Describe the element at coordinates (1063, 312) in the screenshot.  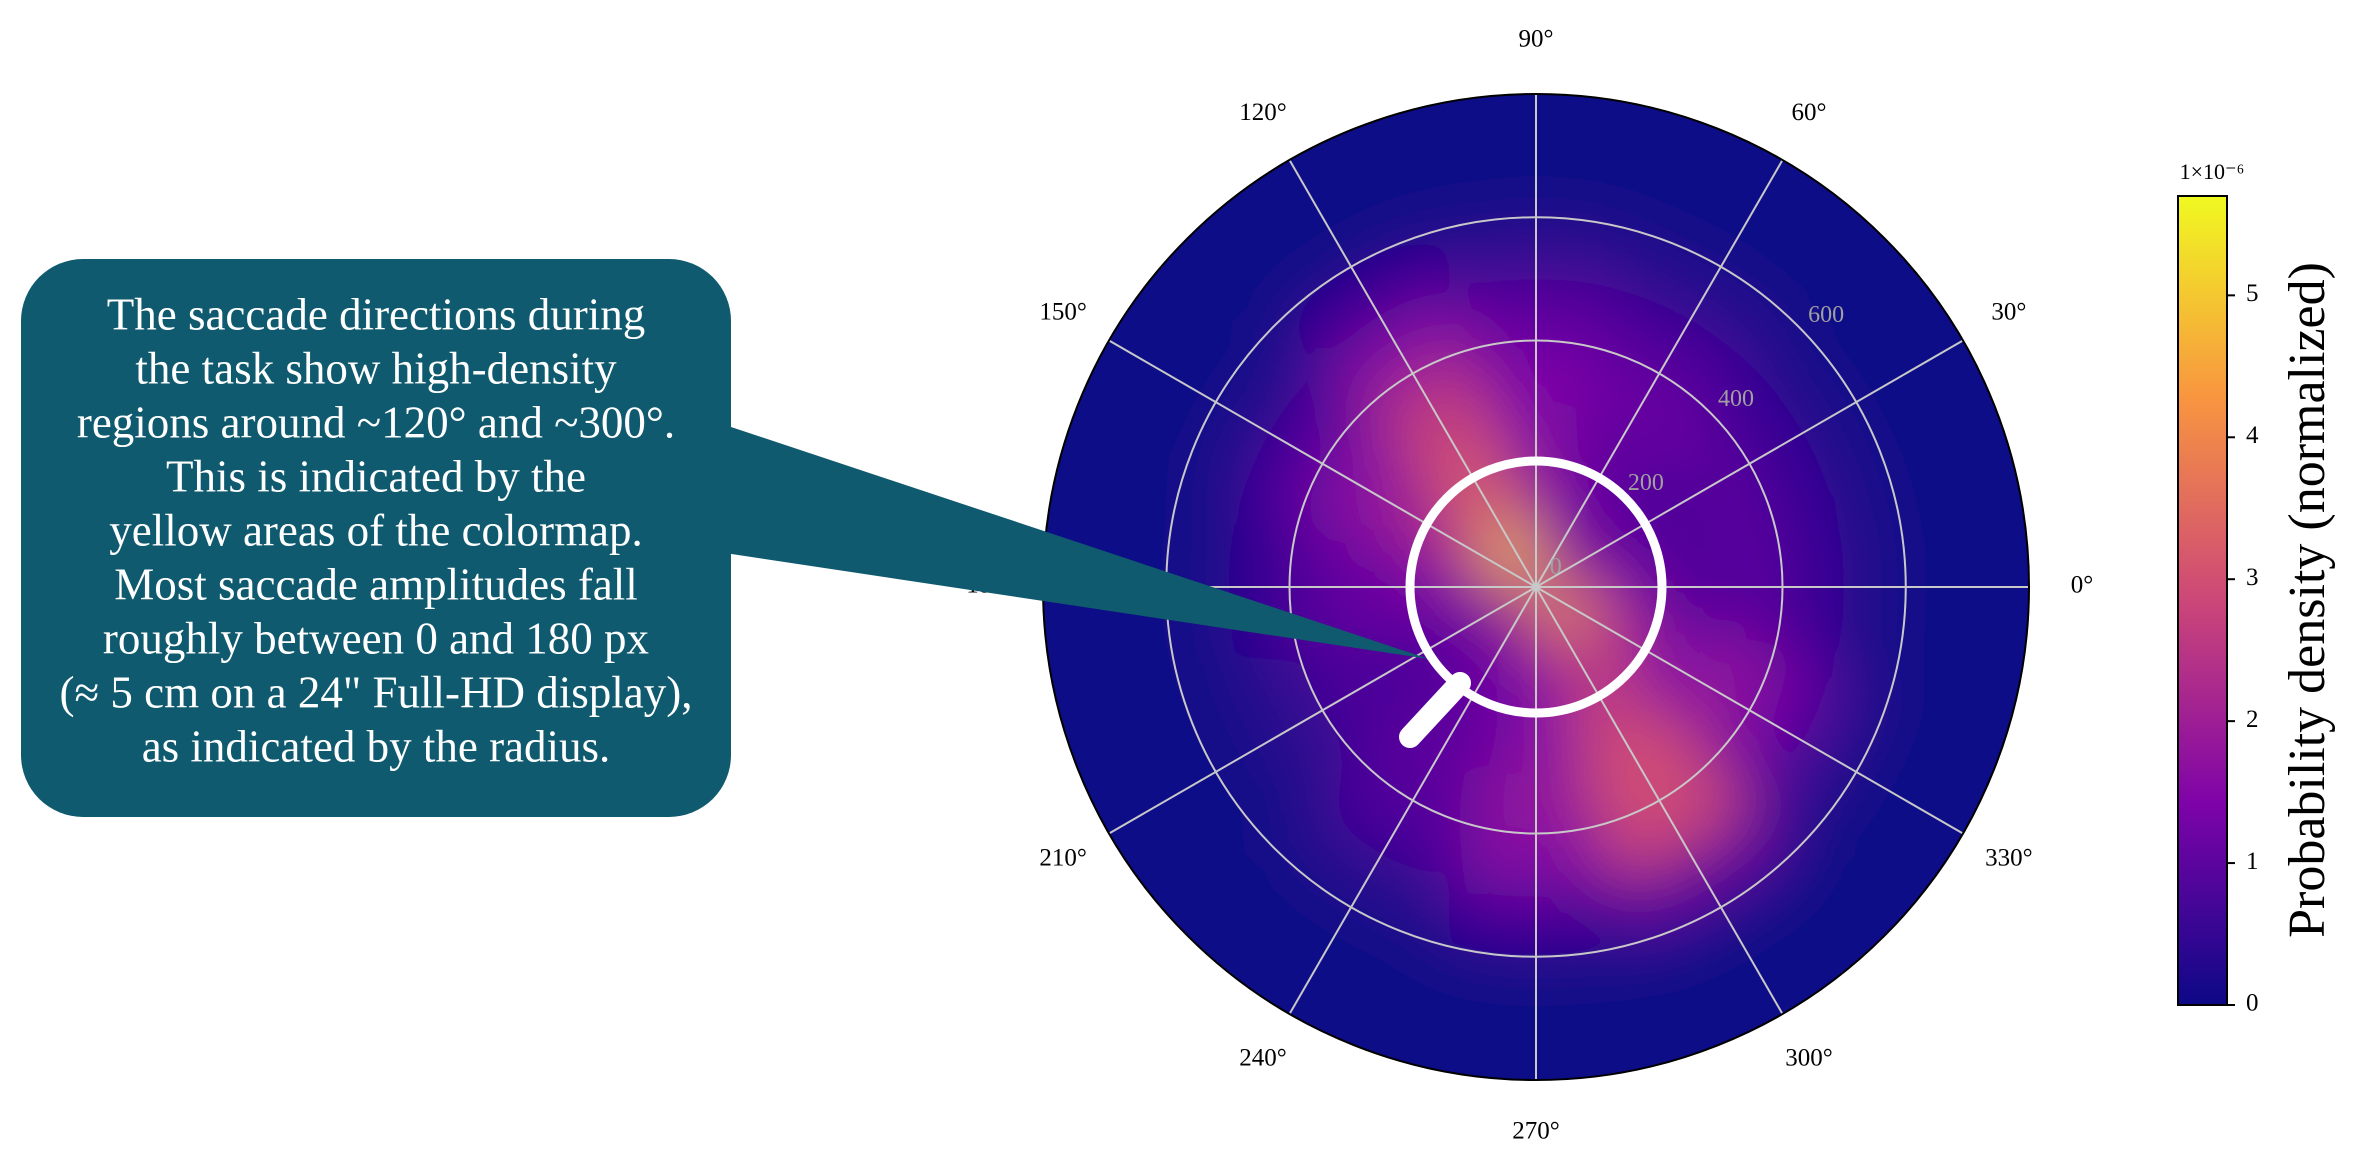
I see `angle-tick-label: 150°` at that location.